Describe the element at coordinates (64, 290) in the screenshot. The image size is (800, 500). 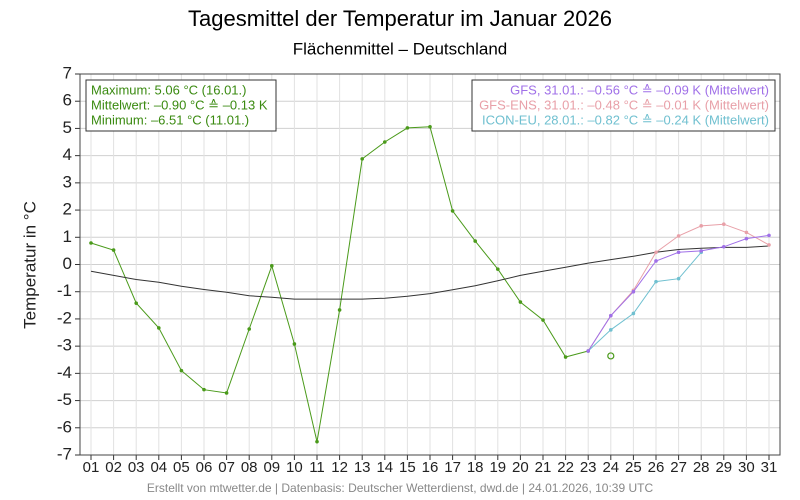
I see `y-tick-label: -1` at that location.